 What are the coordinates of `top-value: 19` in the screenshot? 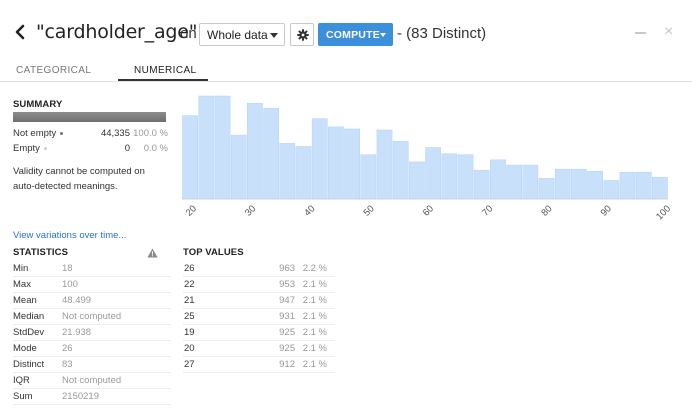 It's located at (189, 332).